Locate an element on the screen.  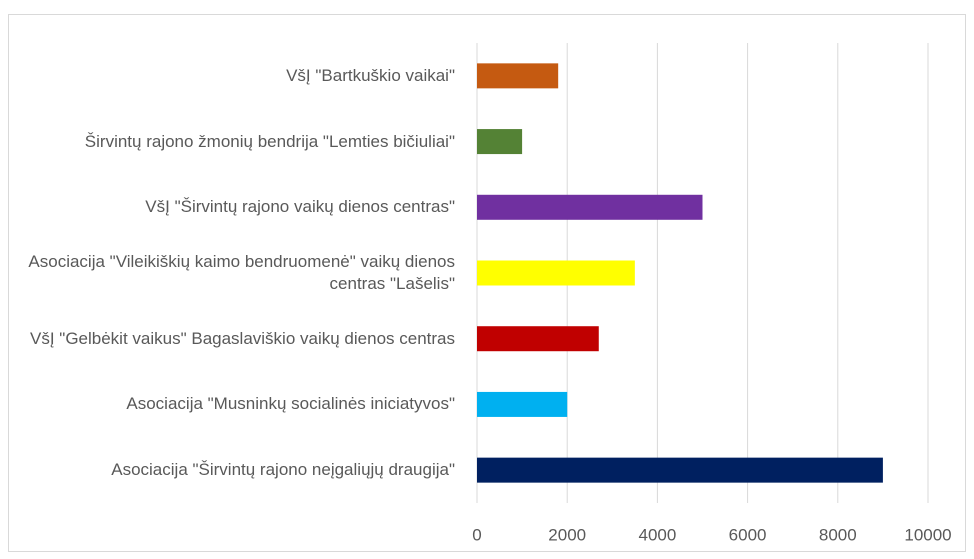
x-tick-label: 8000 is located at coordinates (838, 534).